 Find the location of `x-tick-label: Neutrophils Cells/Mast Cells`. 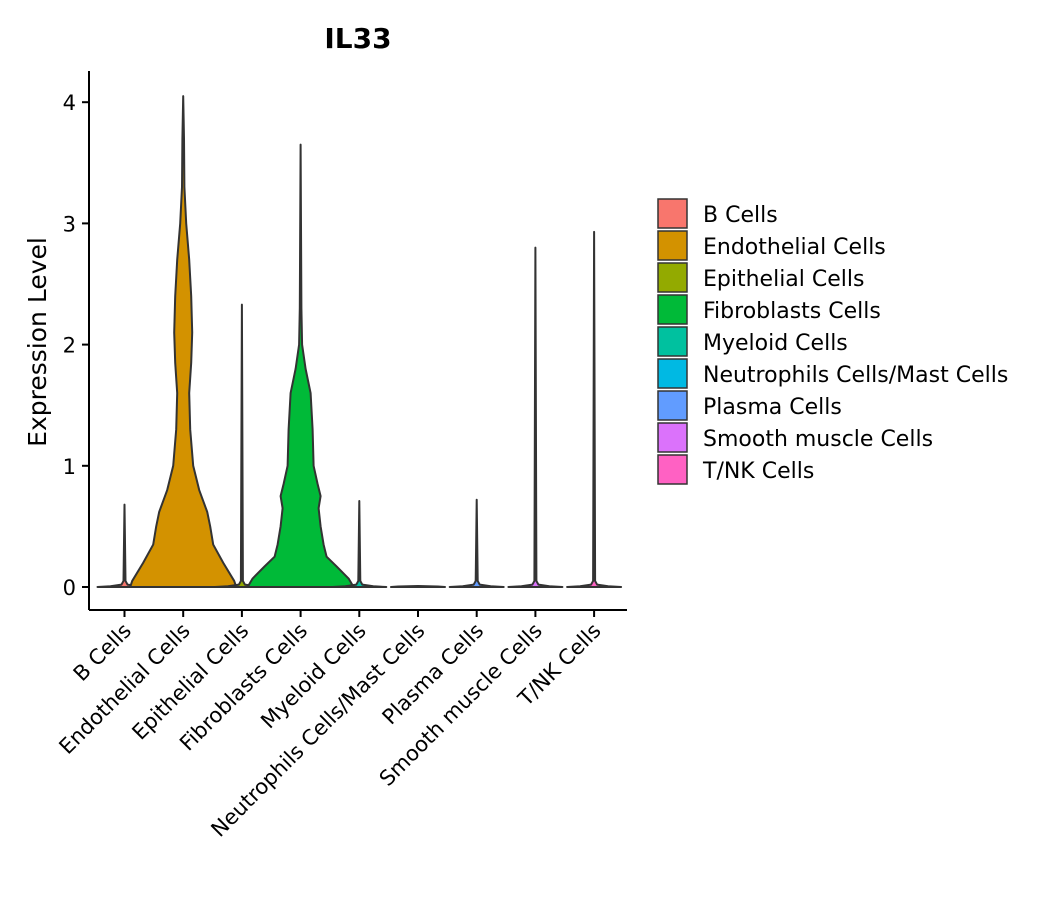

x-tick-label: Neutrophils Cells/Mast Cells is located at coordinates (317, 730).